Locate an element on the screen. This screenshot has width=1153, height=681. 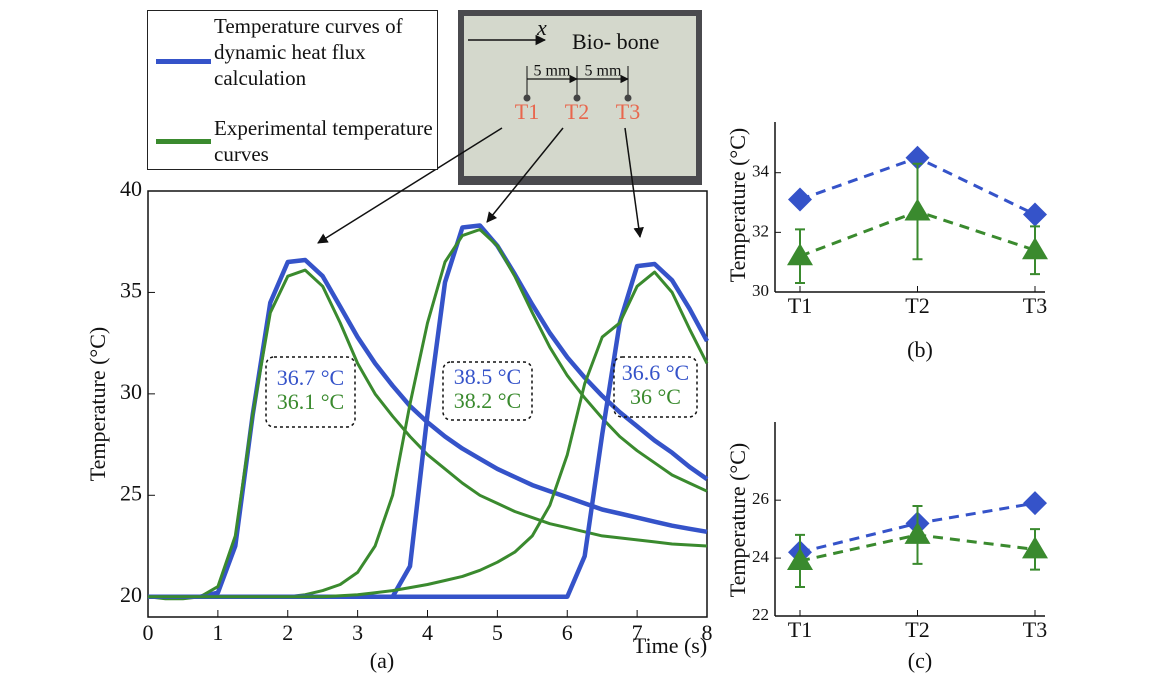
y-tick-label: 22 is located at coordinates (760, 614).